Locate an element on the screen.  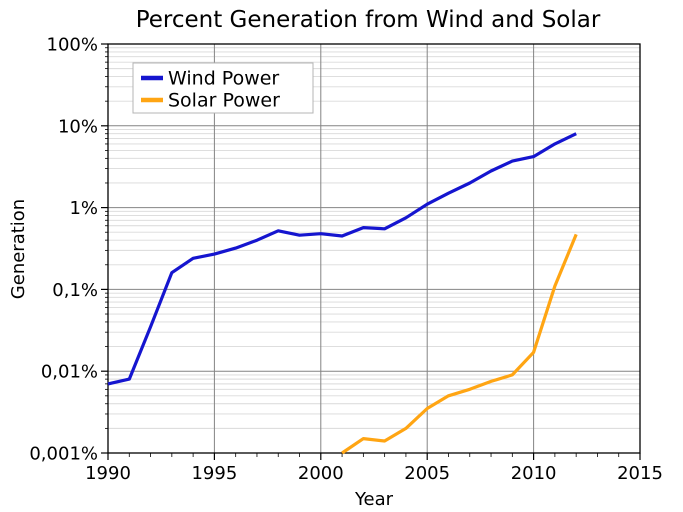
wind-power-legend-label: Wind Power is located at coordinates (223, 79).